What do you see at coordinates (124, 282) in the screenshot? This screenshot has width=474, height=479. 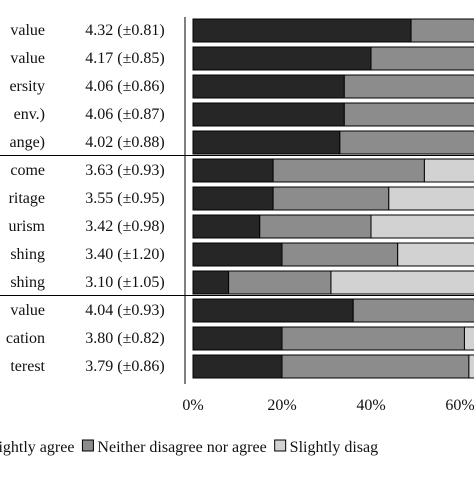 I see `mean-value-label: 3.10 (±1.05)` at bounding box center [124, 282].